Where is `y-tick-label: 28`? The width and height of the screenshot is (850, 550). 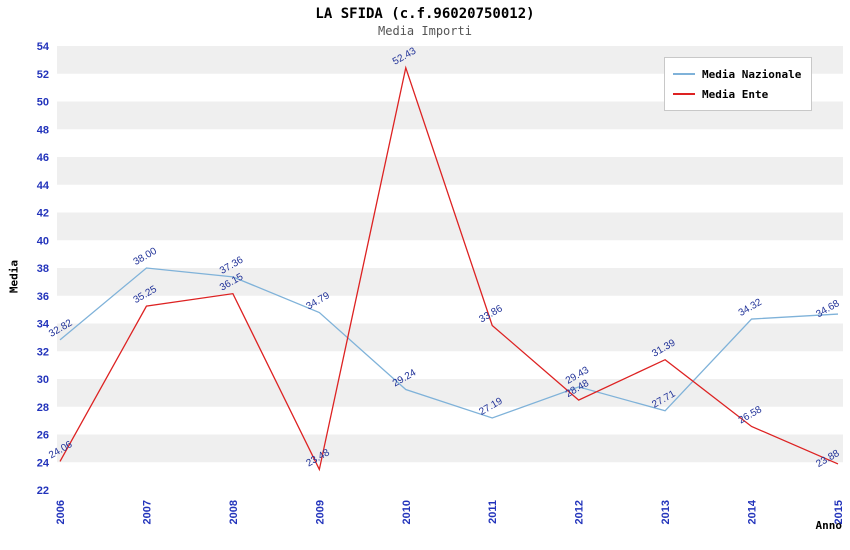 y-tick-label: 28 is located at coordinates (43, 408).